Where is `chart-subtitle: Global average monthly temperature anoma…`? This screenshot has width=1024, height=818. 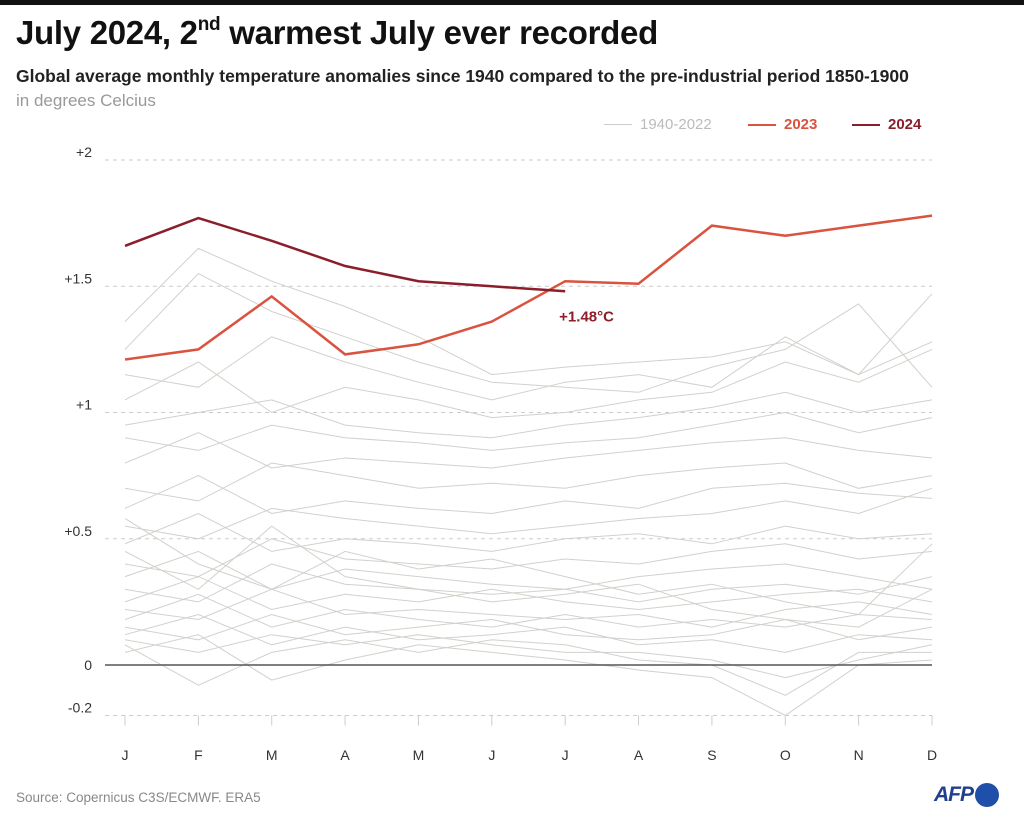
chart-subtitle: Global average monthly temperature anoma… is located at coordinates (462, 76).